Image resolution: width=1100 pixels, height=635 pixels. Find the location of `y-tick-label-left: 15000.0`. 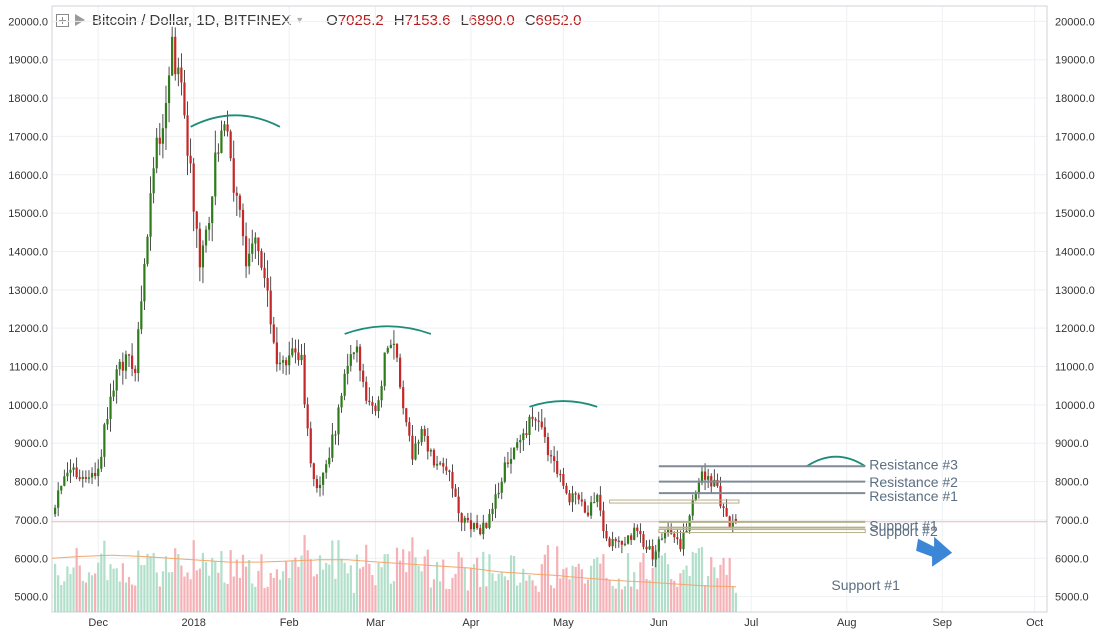

y-tick-label-left: 15000.0 is located at coordinates (28, 214).